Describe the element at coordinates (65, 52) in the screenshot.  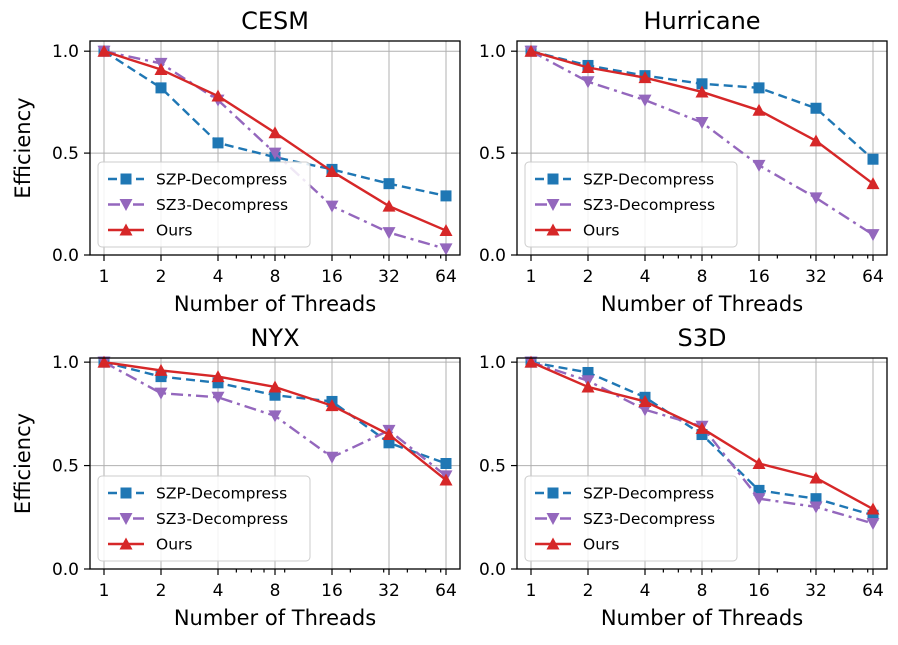
I see `y-tick-label: 1.0` at that location.